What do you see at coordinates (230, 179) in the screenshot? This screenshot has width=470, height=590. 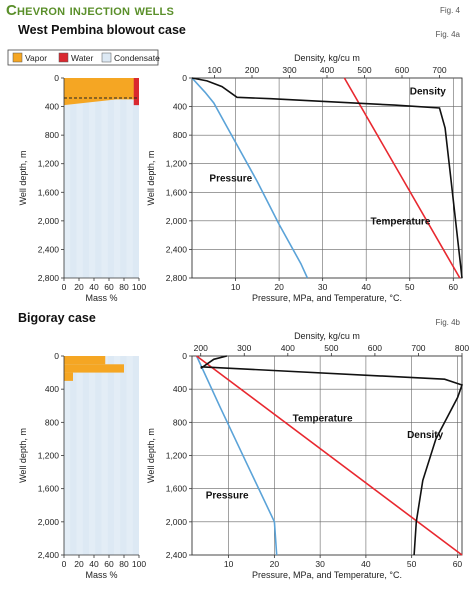 I see `a-main-pressure-label: Pressure` at bounding box center [230, 179].